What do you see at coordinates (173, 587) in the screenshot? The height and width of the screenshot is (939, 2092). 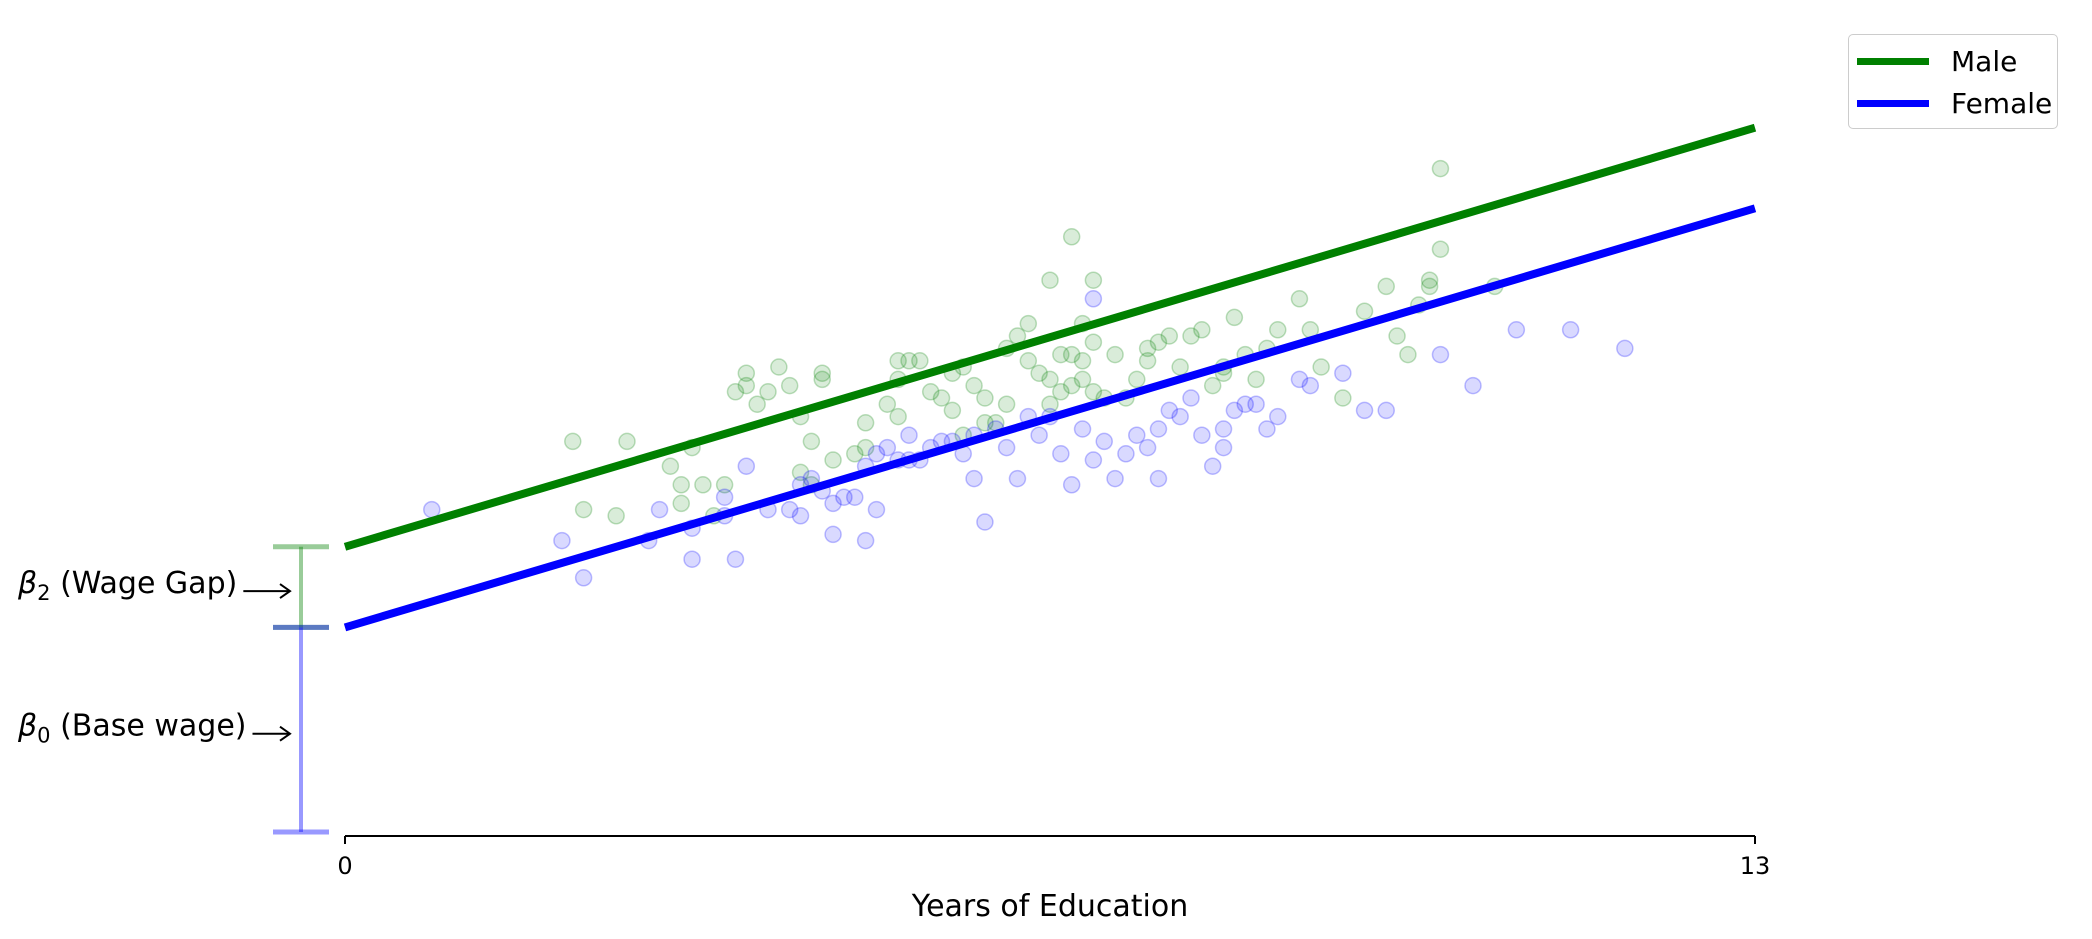 I see `annotation-0: β2 (Wage Gap)` at bounding box center [173, 587].